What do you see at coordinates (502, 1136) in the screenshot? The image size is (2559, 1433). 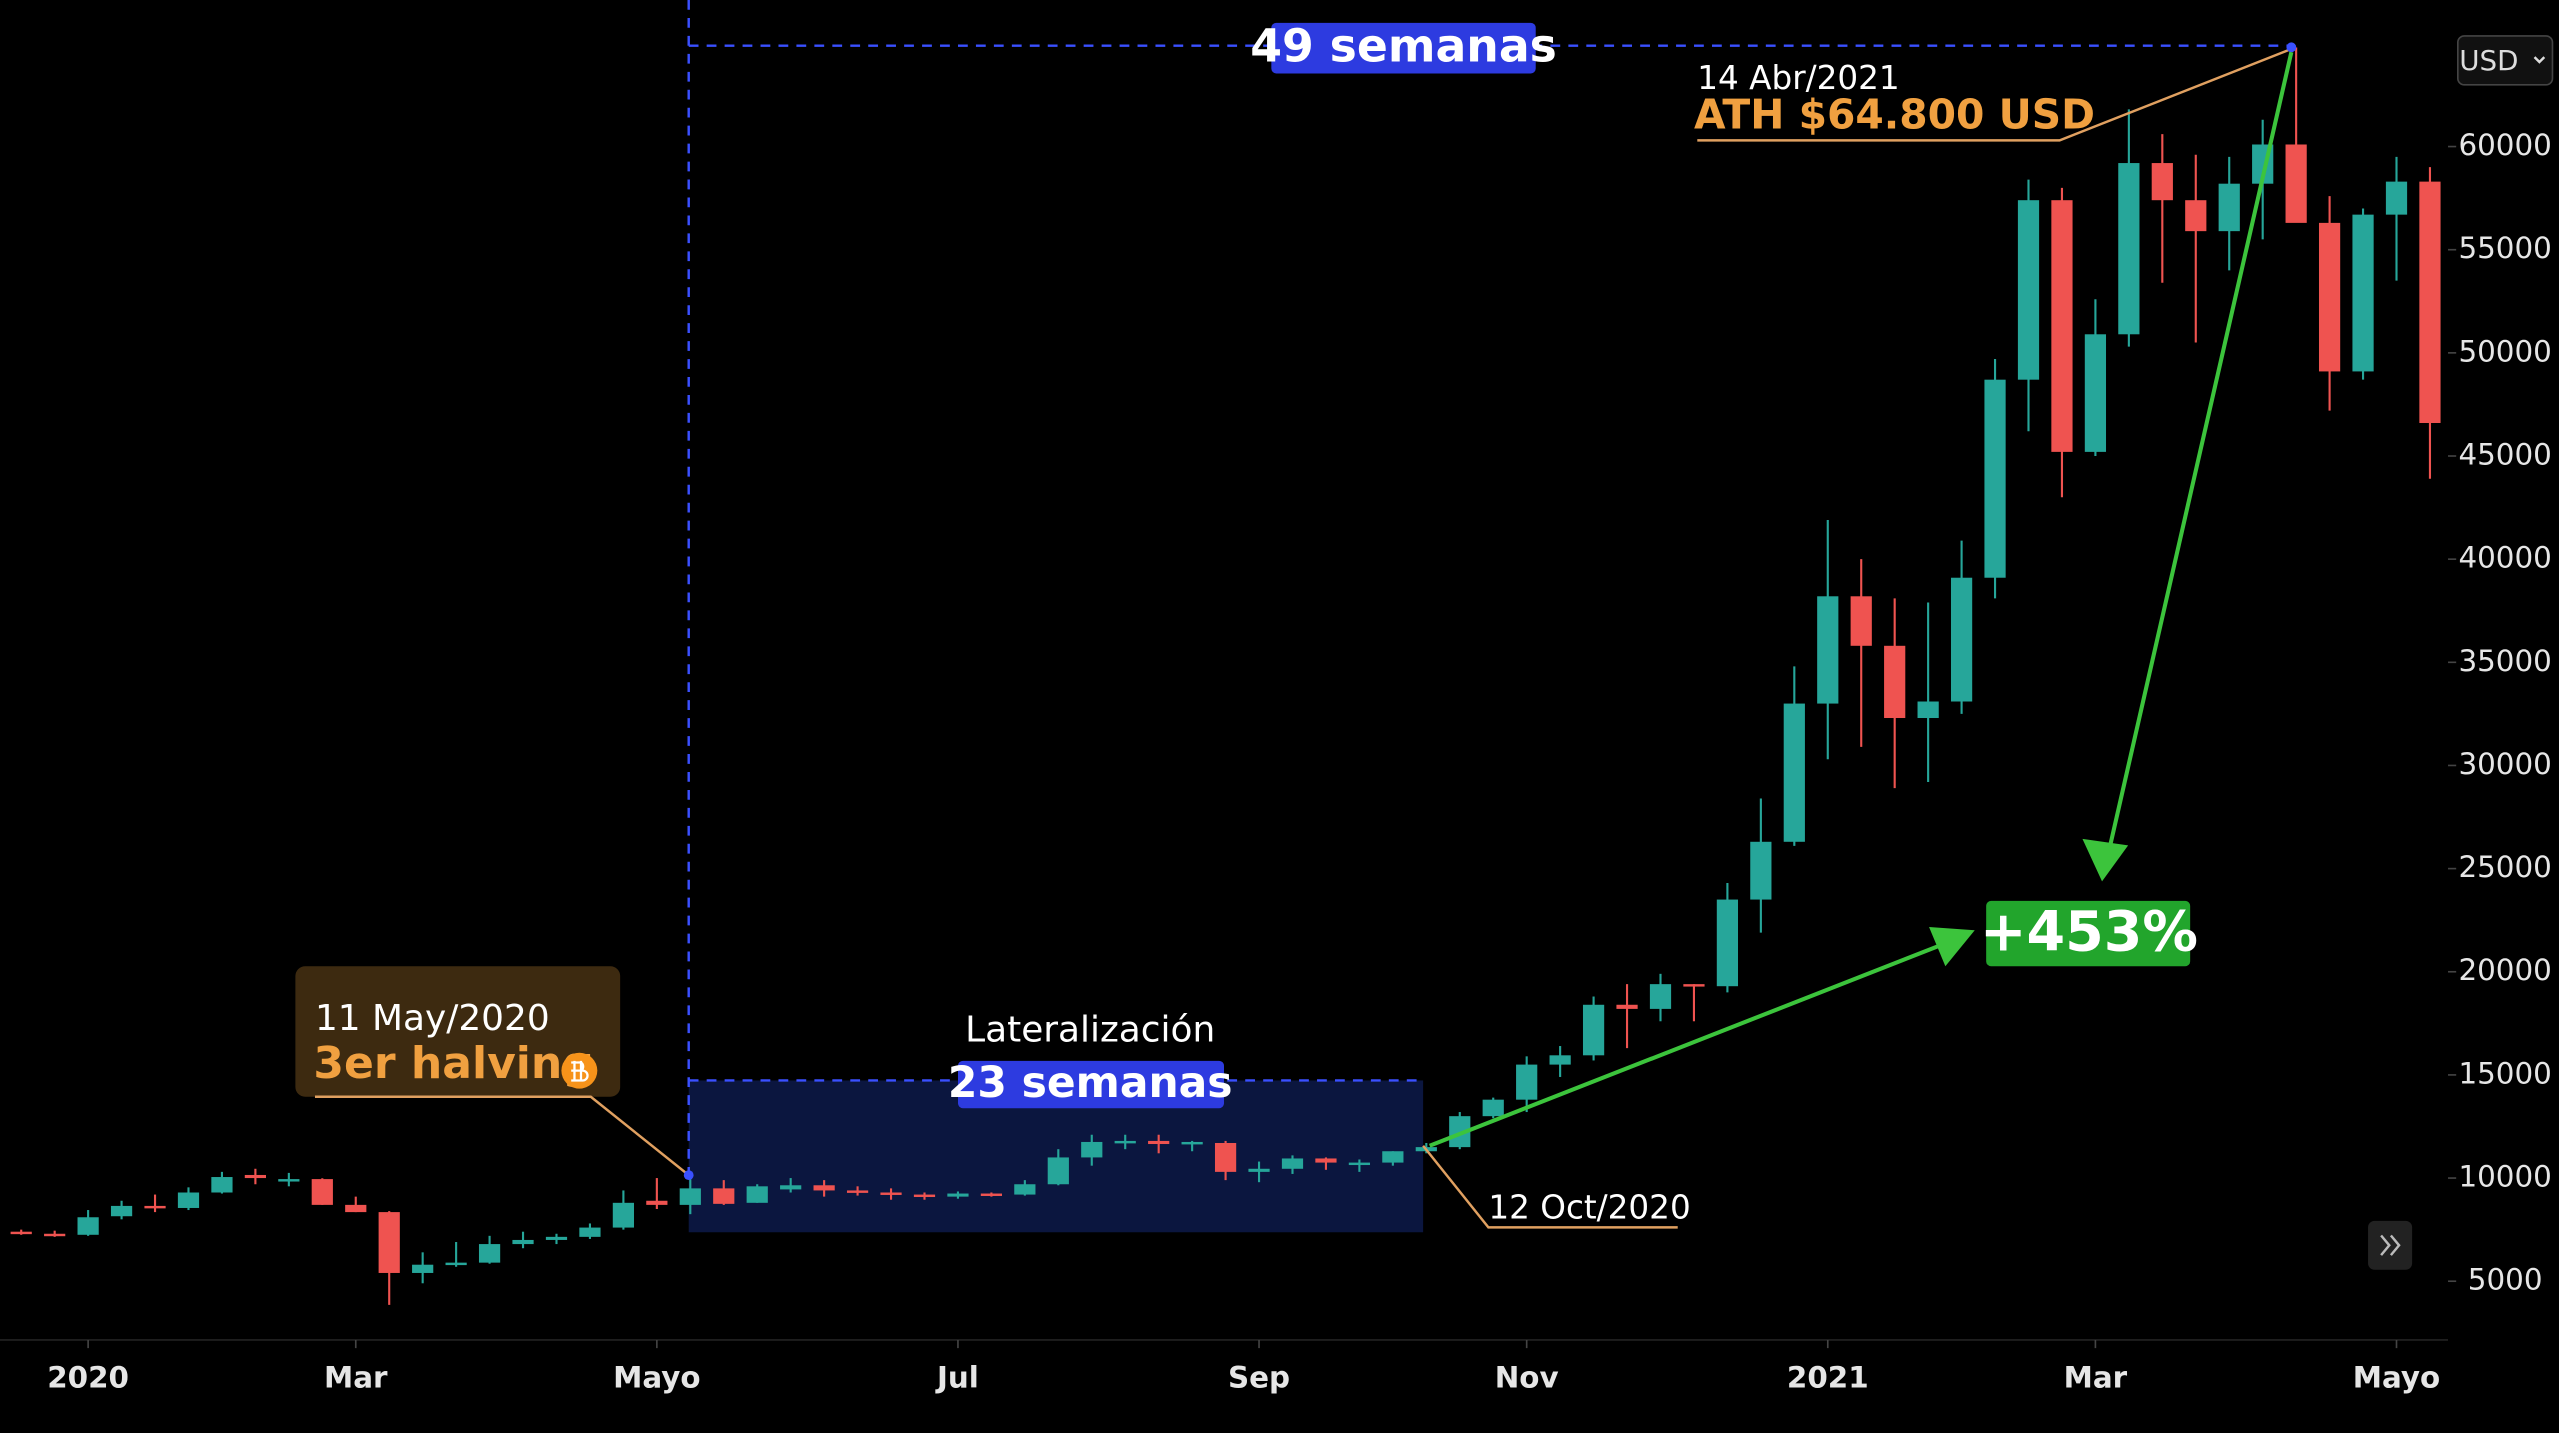 I see `halving-leader` at bounding box center [502, 1136].